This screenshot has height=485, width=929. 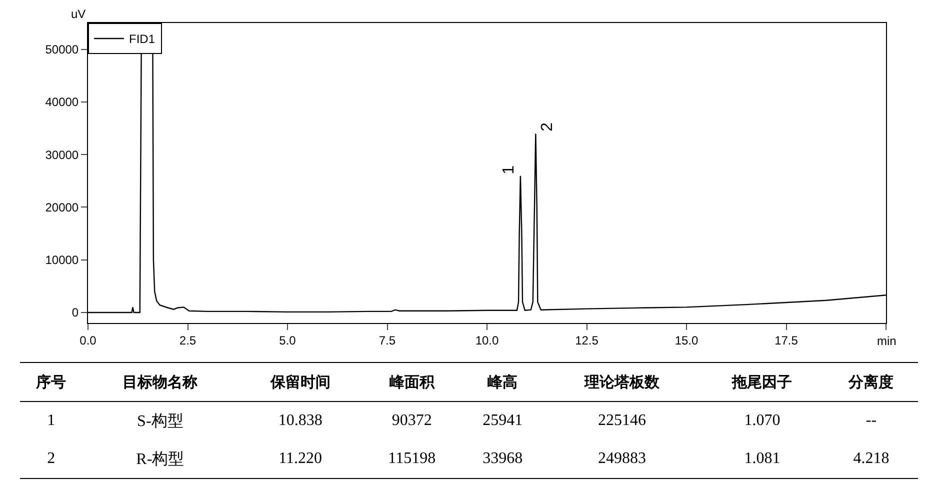 I want to click on text: 2, so click(x=51, y=459).